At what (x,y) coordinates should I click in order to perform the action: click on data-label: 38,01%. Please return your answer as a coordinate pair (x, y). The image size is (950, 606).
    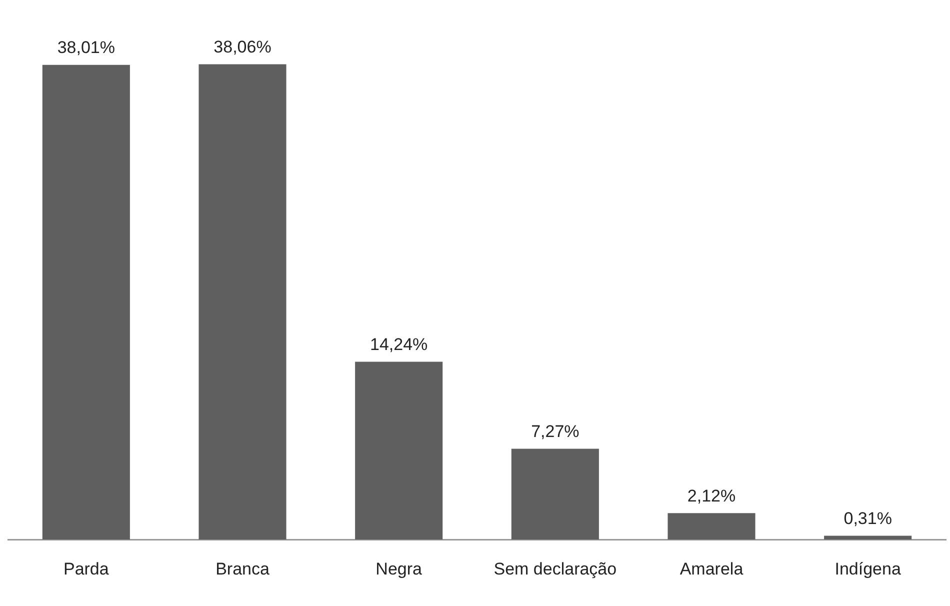
    Looking at the image, I should click on (86, 48).